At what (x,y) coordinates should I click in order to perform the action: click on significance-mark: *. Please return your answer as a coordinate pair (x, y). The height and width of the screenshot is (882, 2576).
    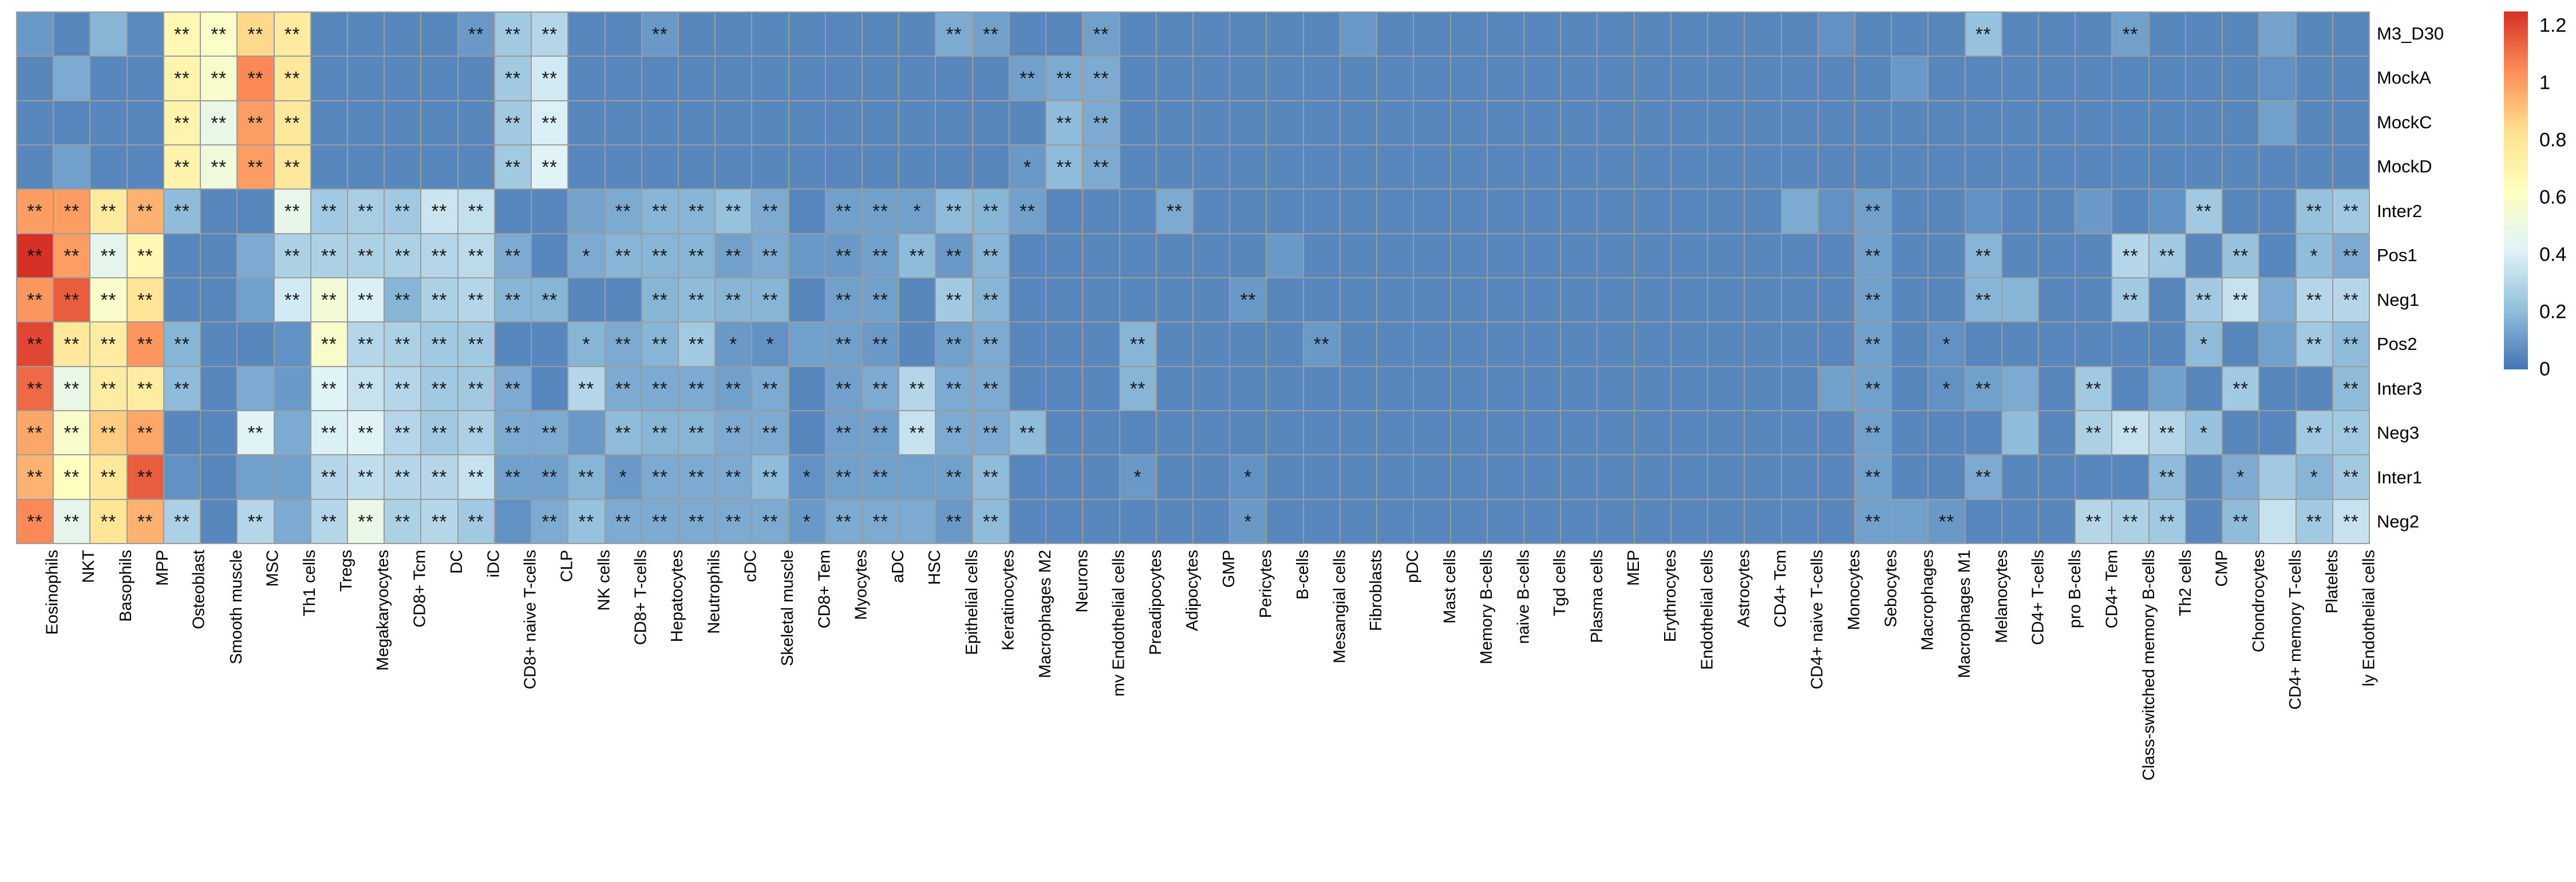
    Looking at the image, I should click on (733, 344).